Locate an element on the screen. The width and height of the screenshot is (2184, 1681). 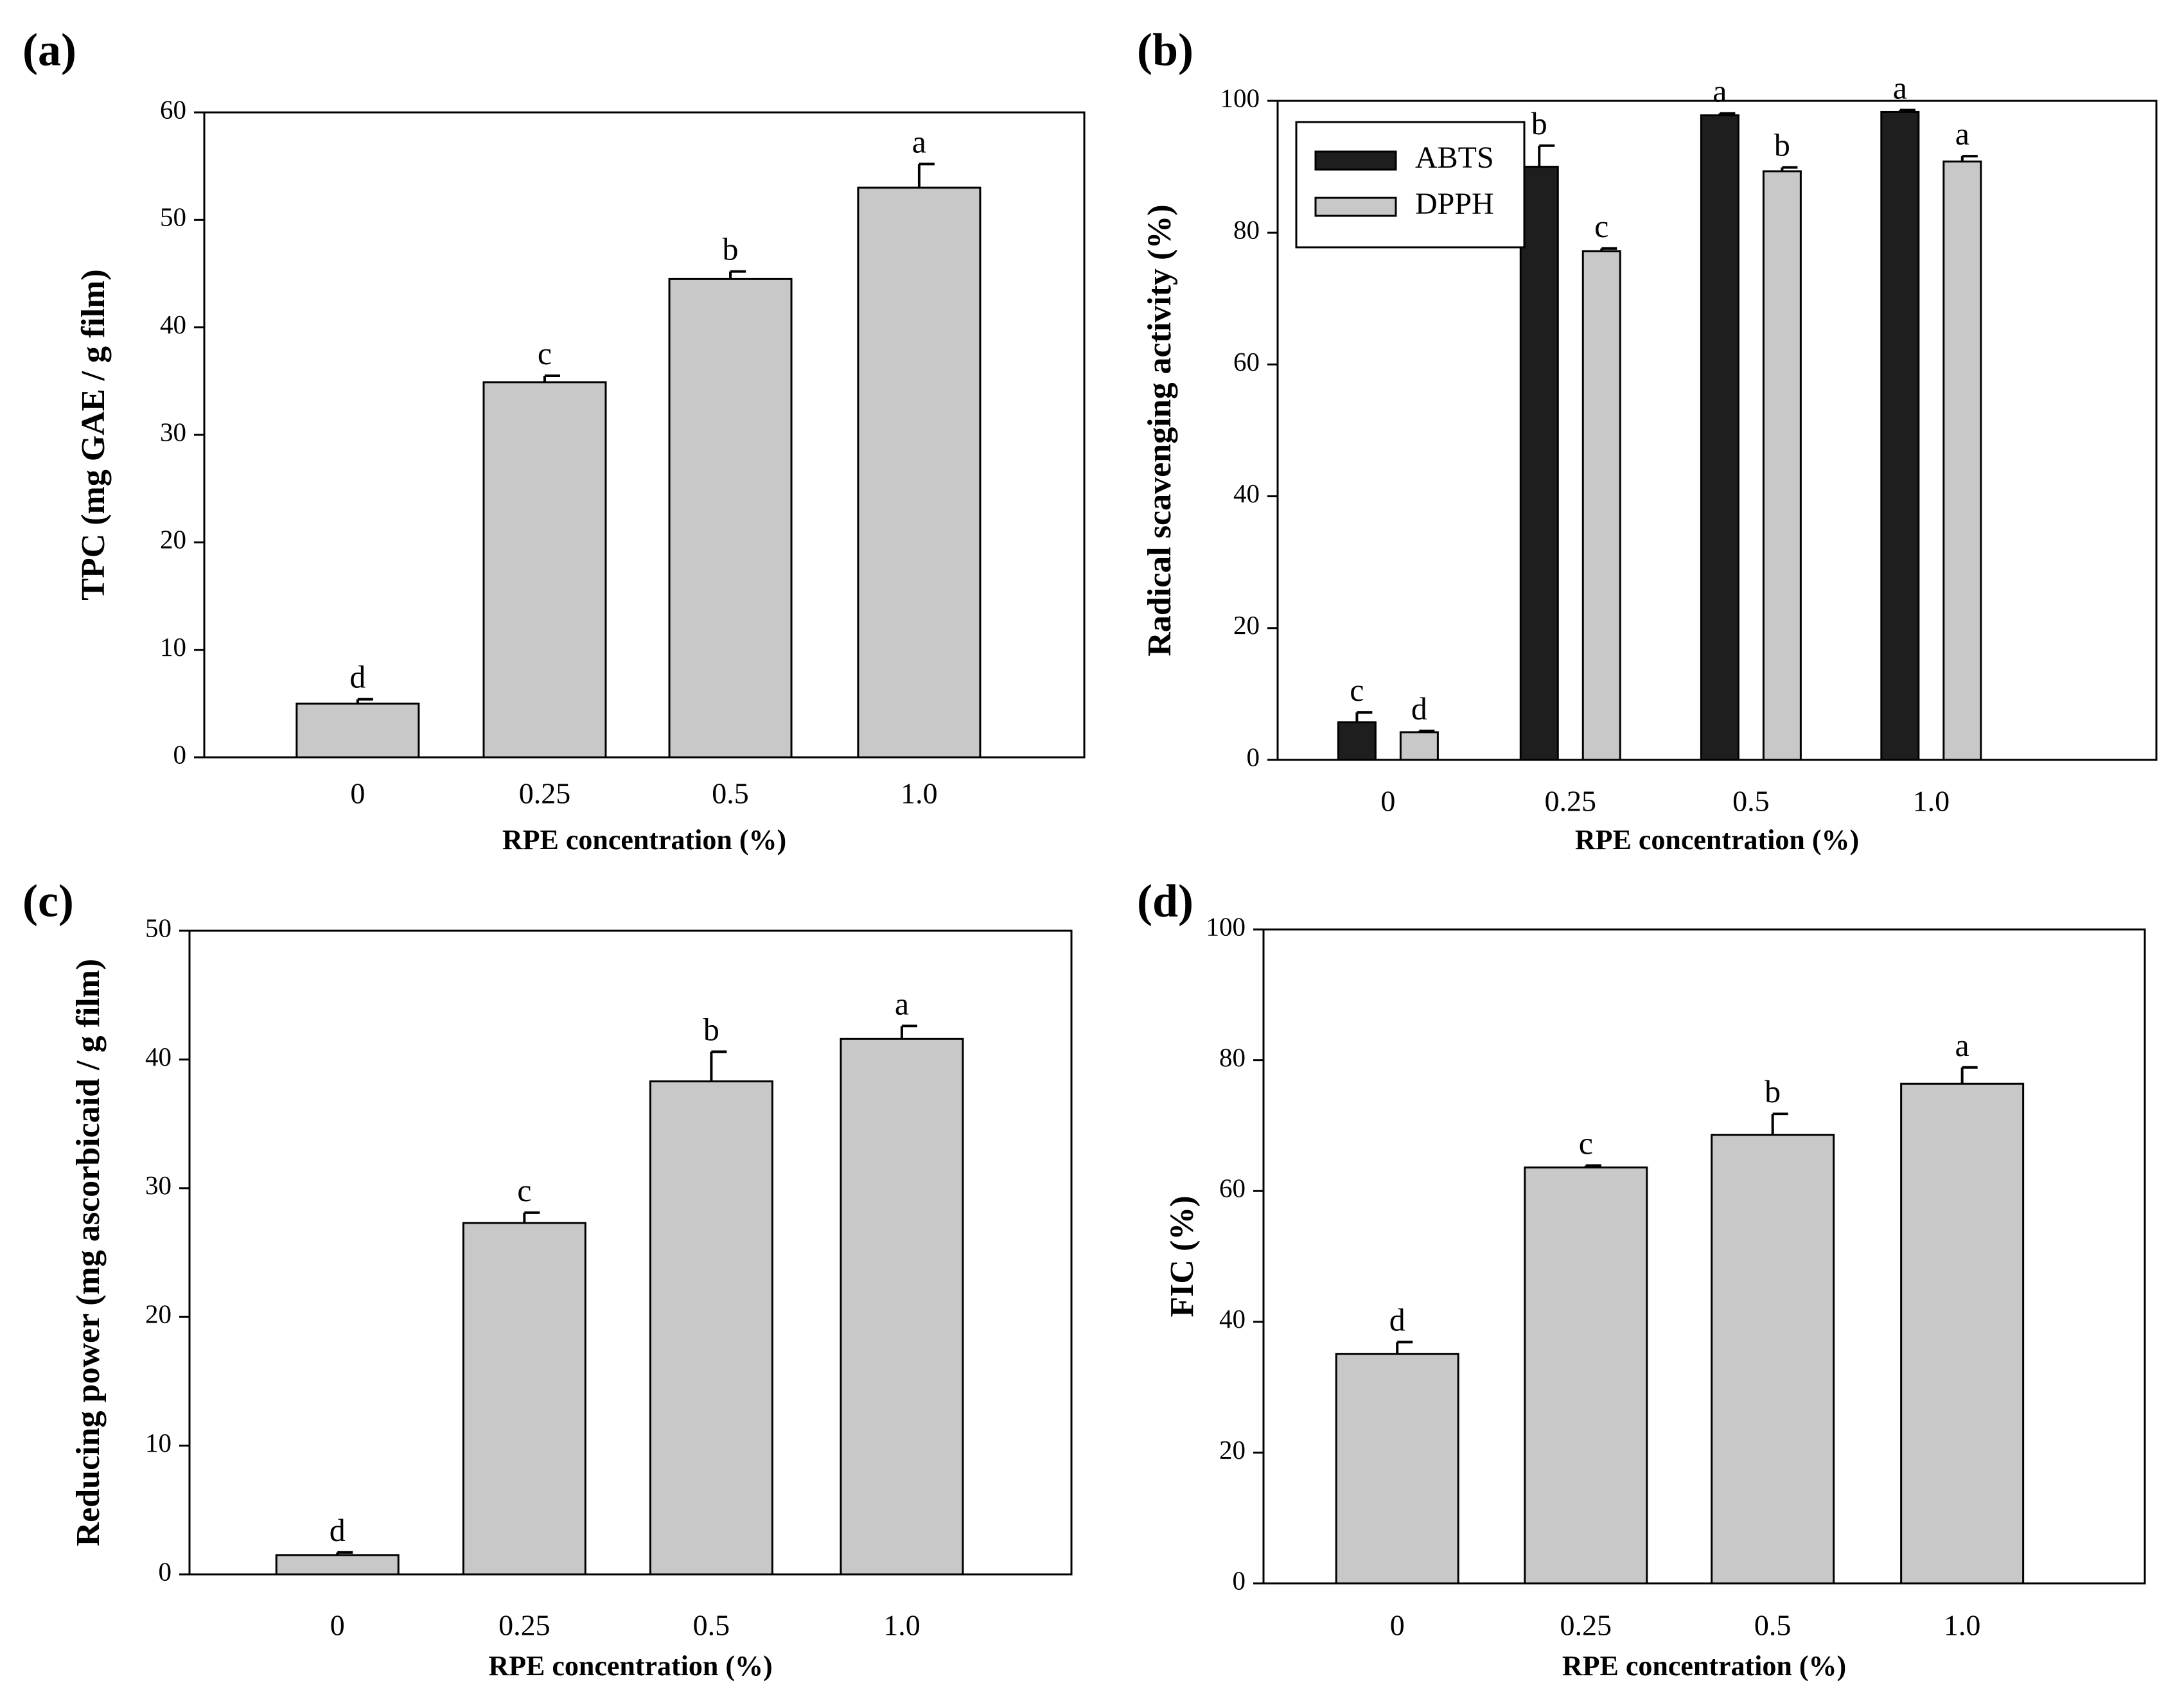
y-axis-title: Radical scavenging activity (%) is located at coordinates (1159, 430).